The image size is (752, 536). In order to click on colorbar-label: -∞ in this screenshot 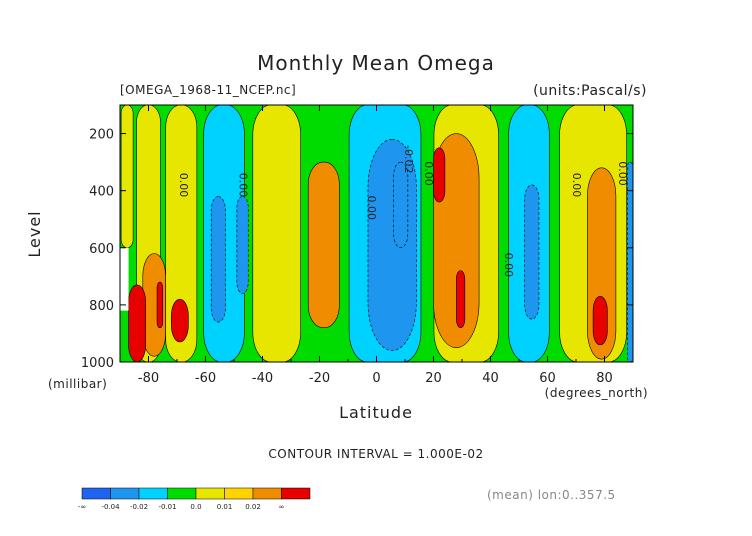, I will do `click(82, 507)`.